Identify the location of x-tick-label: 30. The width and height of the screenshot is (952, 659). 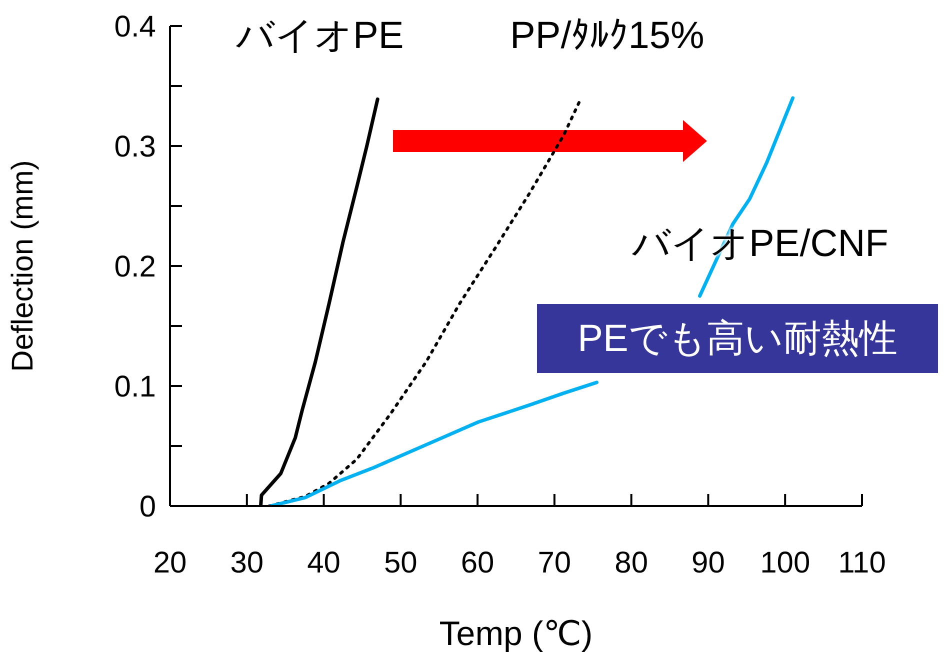
(247, 563).